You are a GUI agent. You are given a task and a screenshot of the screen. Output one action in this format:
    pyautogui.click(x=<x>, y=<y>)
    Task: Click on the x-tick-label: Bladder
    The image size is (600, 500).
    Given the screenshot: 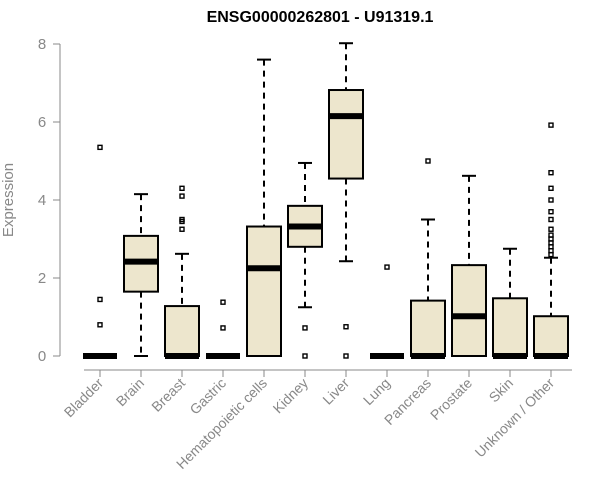 What is the action you would take?
    pyautogui.click(x=84, y=398)
    